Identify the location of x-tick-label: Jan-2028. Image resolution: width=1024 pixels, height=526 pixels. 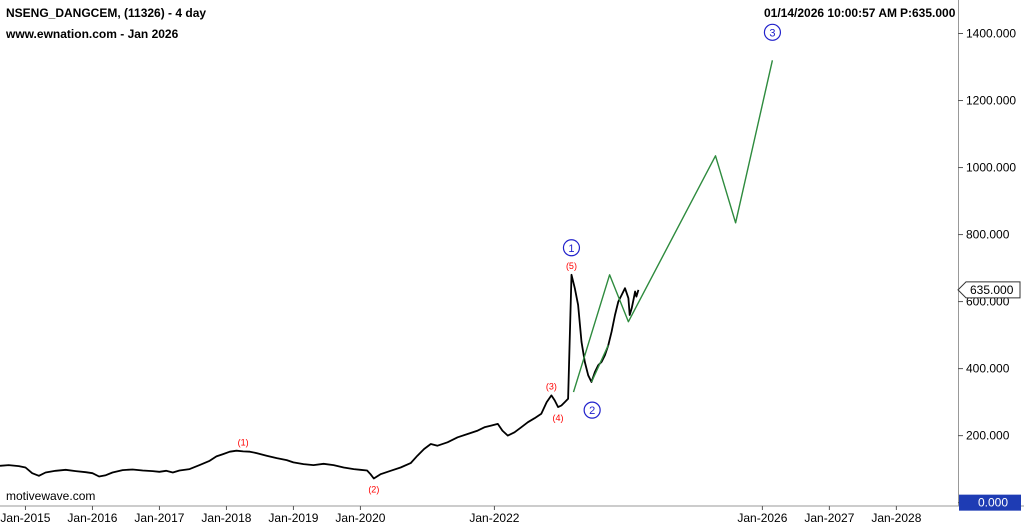
(896, 518).